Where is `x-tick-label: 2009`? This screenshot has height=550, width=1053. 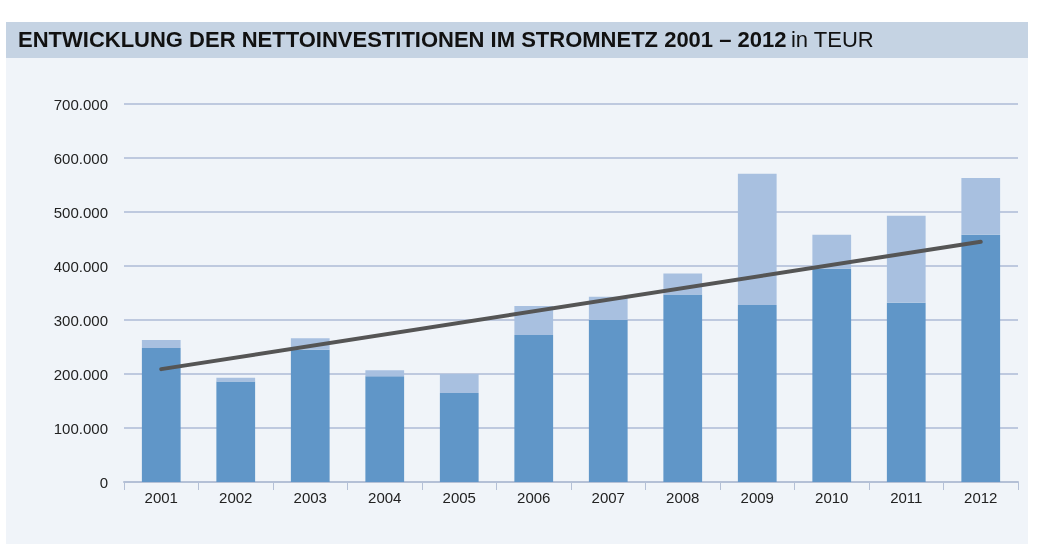
x-tick-label: 2009 is located at coordinates (757, 497).